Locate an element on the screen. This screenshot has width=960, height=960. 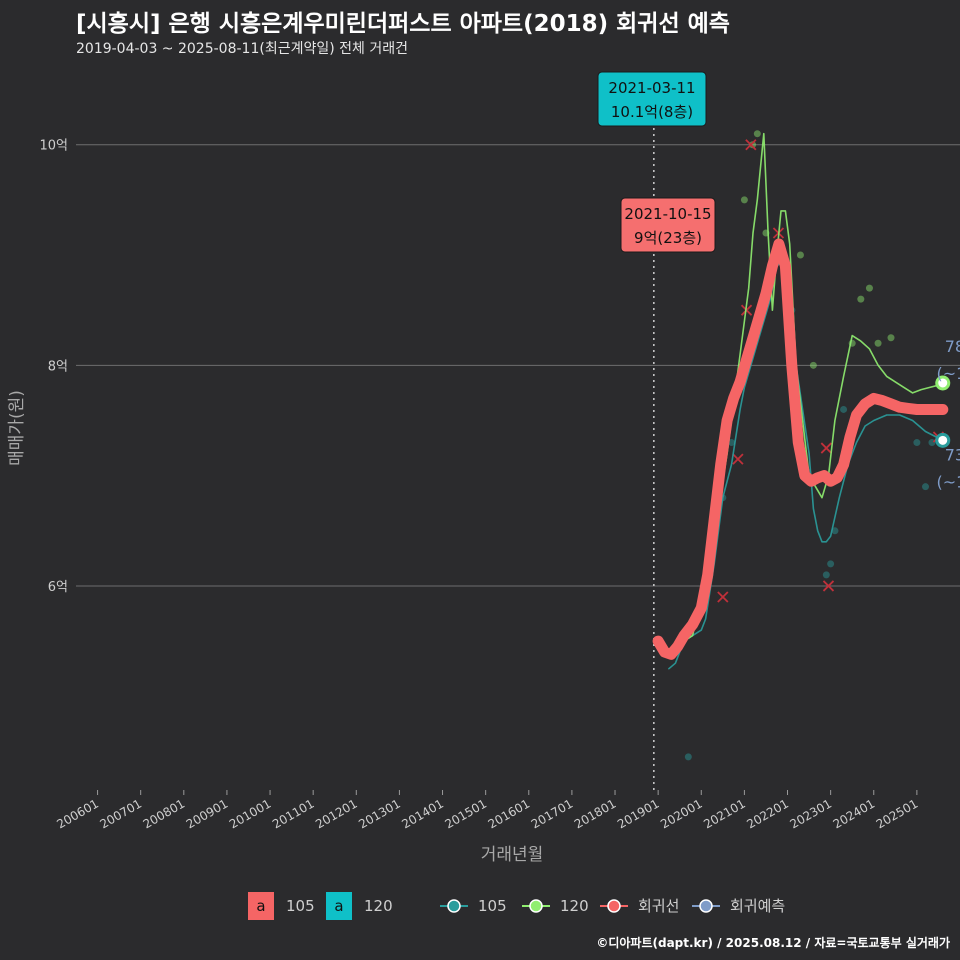
x-tick-label: 201401 is located at coordinates (422, 813).